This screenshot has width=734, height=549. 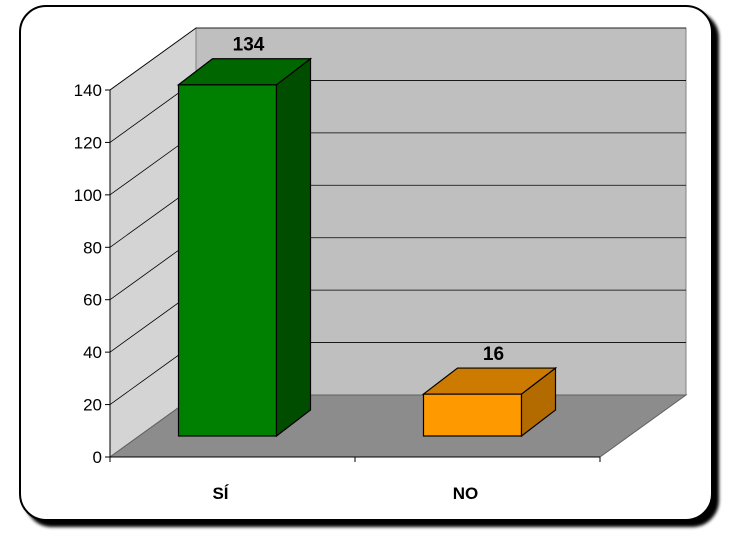 I want to click on bar-side, so click(x=293, y=247).